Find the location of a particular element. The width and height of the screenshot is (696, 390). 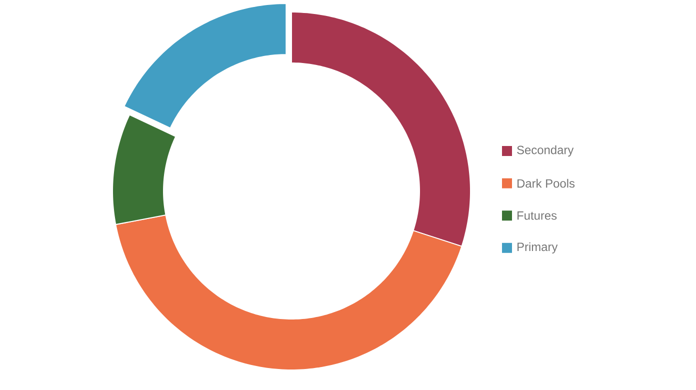

legend-label: Primary is located at coordinates (538, 248).